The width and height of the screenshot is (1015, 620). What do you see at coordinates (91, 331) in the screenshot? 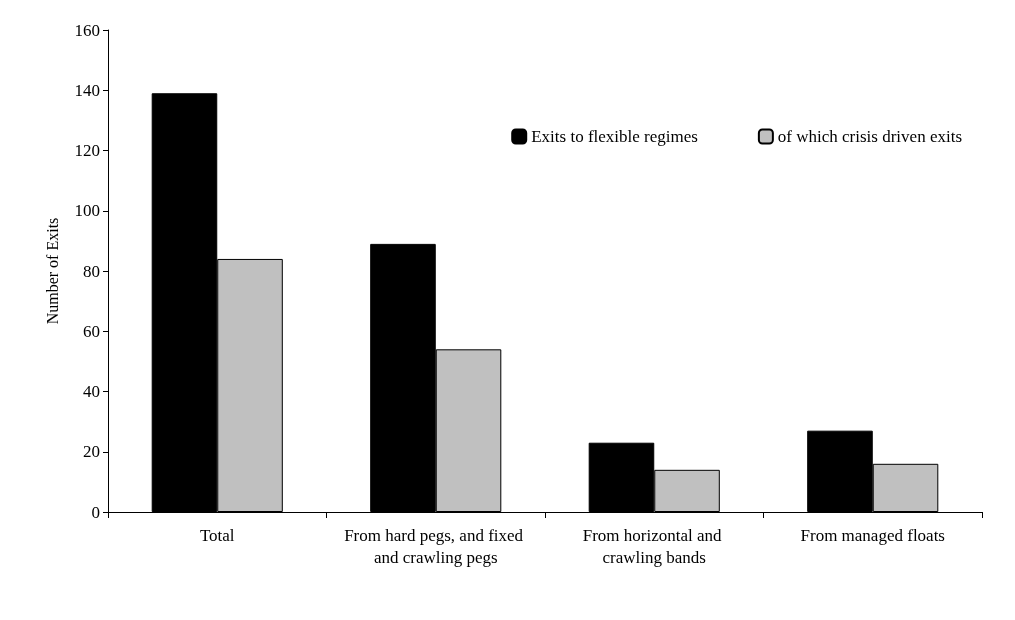
I see `y-tick-label: 60` at bounding box center [91, 331].